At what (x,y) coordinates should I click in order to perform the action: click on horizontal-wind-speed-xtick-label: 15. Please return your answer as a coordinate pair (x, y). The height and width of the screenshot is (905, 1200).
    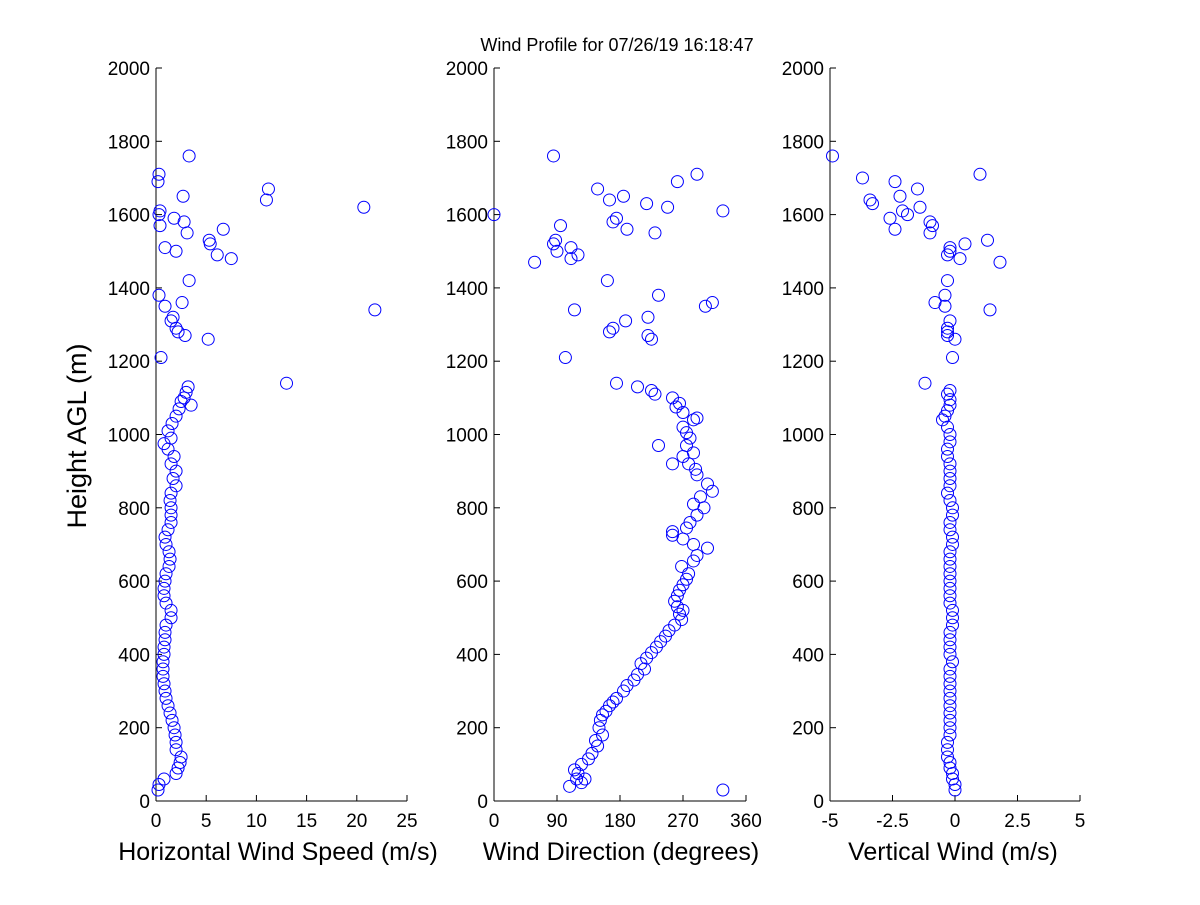
    Looking at the image, I should click on (306, 821).